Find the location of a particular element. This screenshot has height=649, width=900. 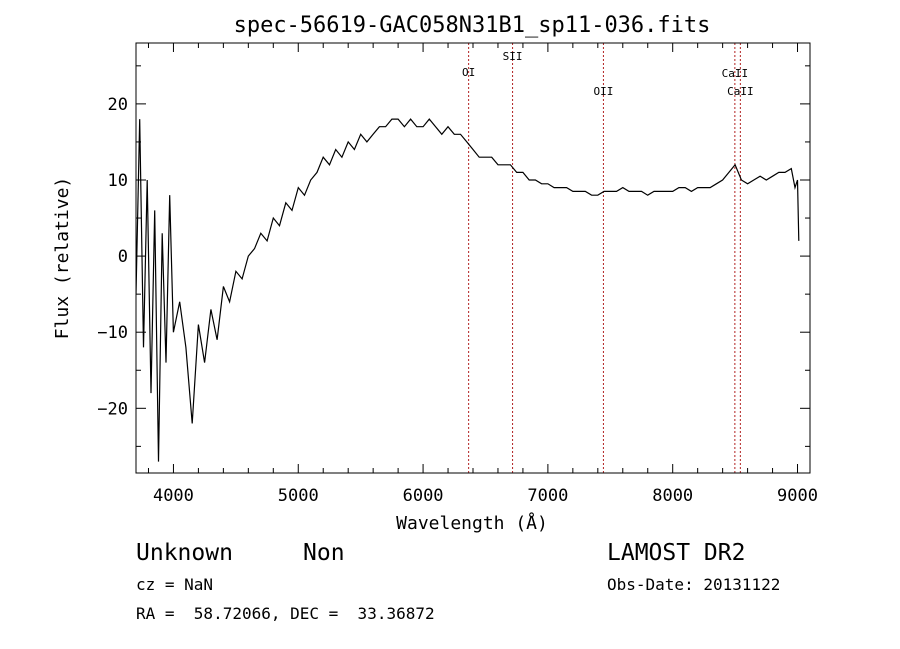

x-tick-label: 4000 is located at coordinates (173, 496).